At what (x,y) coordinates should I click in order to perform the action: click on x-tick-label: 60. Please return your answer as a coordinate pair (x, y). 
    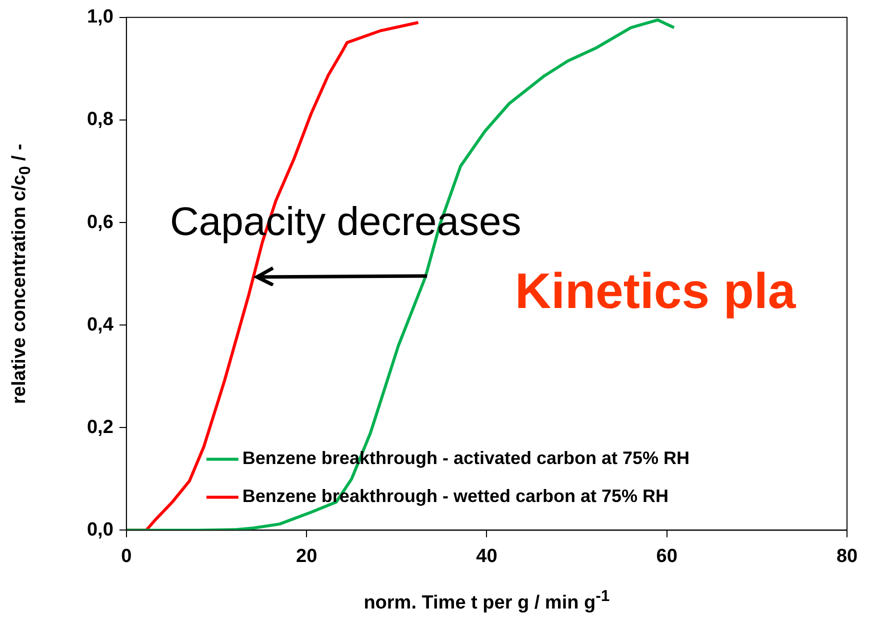
    Looking at the image, I should click on (667, 556).